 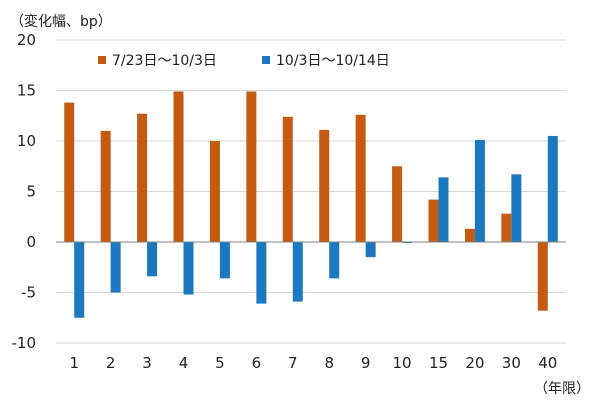 What do you see at coordinates (366, 363) in the screenshot?
I see `x-tick-label: 9` at bounding box center [366, 363].